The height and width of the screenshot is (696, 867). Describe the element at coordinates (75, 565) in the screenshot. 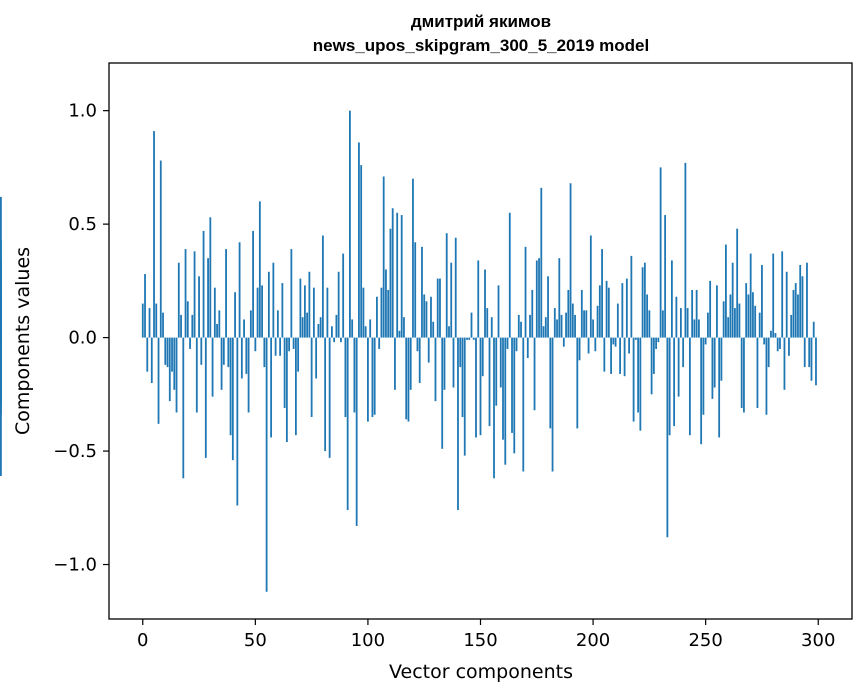

I see `y-tick-label: −1.0` at that location.